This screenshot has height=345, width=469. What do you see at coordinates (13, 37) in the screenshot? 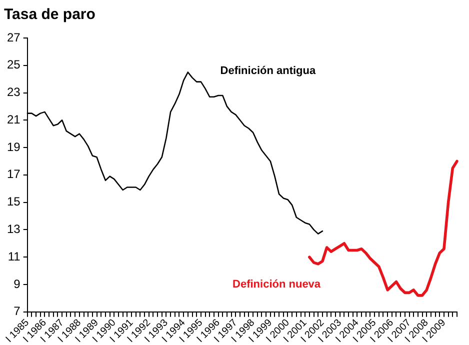
I see `y-tick-label: 27` at bounding box center [13, 37].